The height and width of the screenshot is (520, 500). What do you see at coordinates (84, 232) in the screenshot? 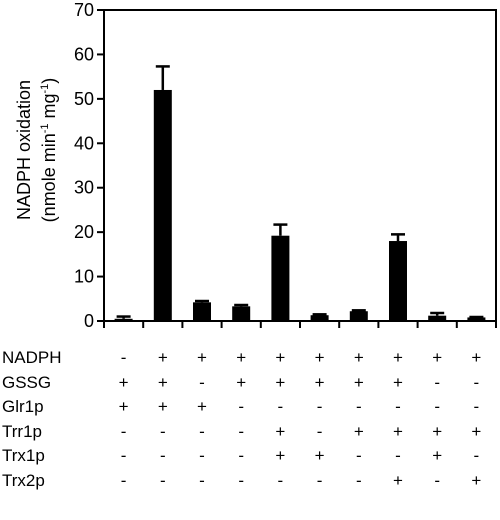
I see `y-tick-label: 20` at bounding box center [84, 232].